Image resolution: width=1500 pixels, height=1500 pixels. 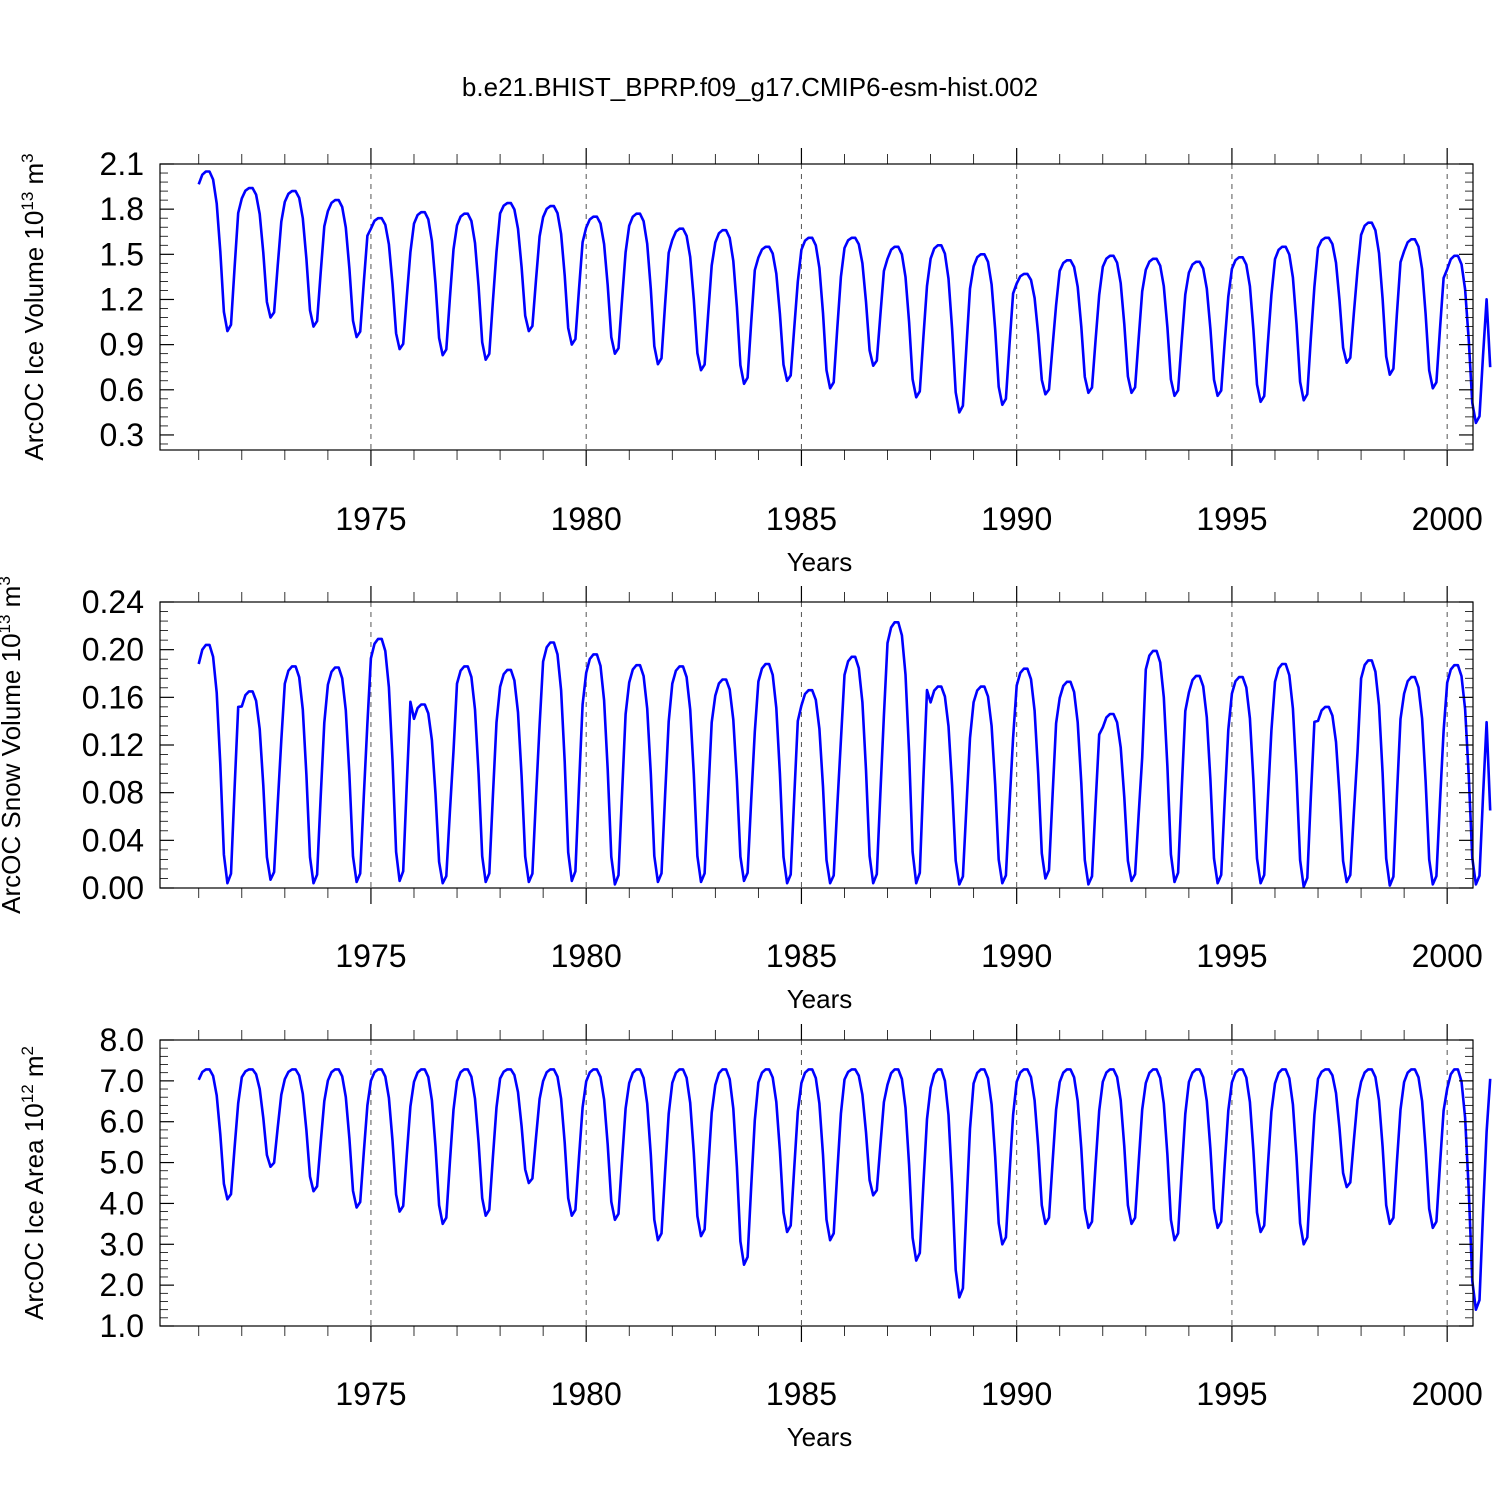 What do you see at coordinates (13, 773) in the screenshot?
I see `y-axis-label-text: ArcOC Snow Volume 10` at bounding box center [13, 773].